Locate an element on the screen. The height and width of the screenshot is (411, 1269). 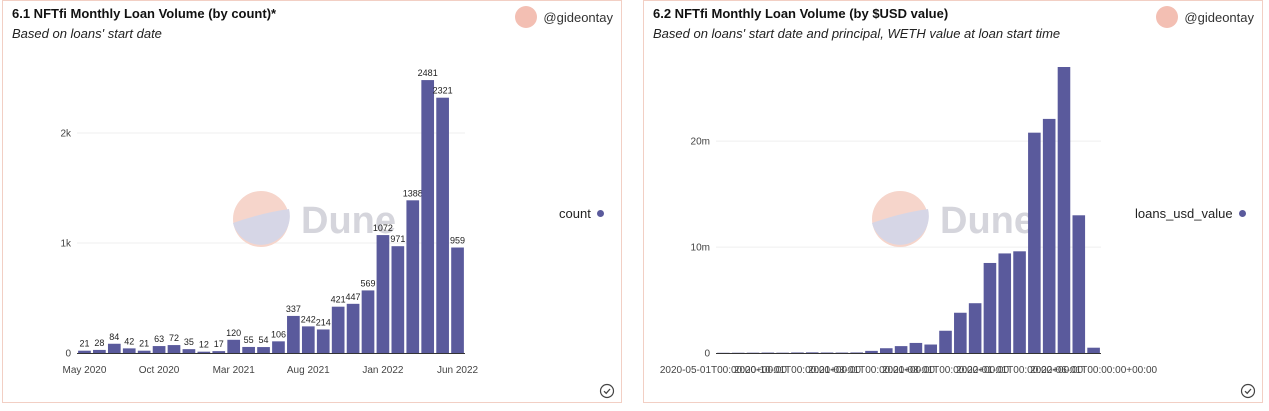
y-tick-label: 10m is located at coordinates (700, 248).